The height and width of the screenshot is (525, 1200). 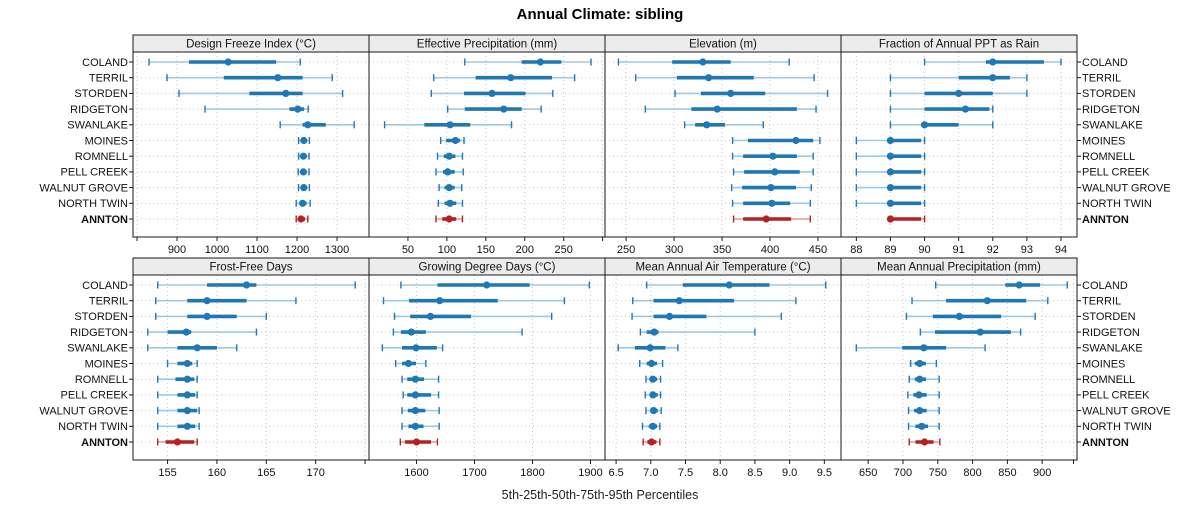 What do you see at coordinates (789, 473) in the screenshot?
I see `x-tick-label: 9.0` at bounding box center [789, 473].